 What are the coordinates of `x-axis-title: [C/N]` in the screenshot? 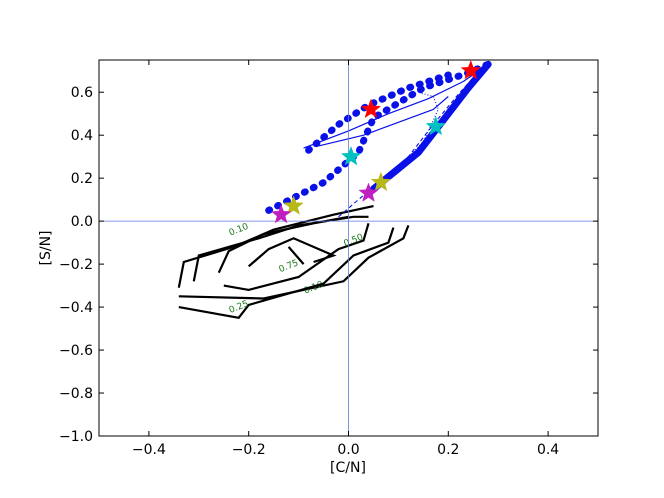 It's located at (348, 468).